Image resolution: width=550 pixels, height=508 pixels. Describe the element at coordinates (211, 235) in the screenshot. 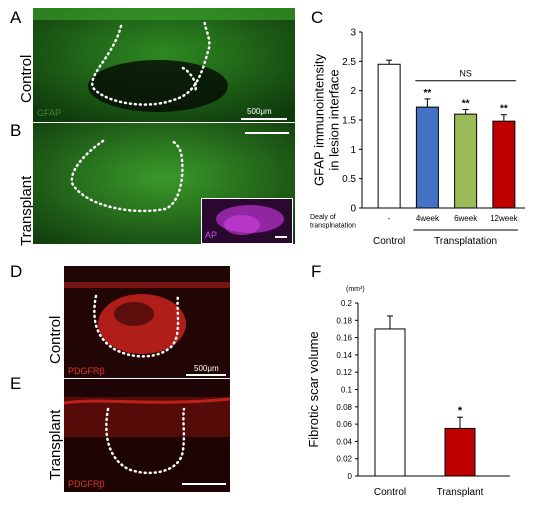

I see `stain-label-ap: AP` at that location.